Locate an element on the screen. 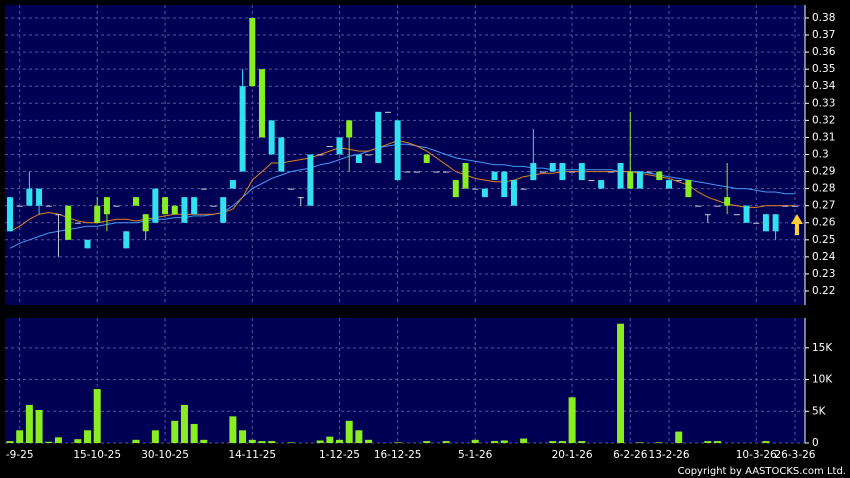  x-tick-label: 16-12-25 is located at coordinates (398, 455).